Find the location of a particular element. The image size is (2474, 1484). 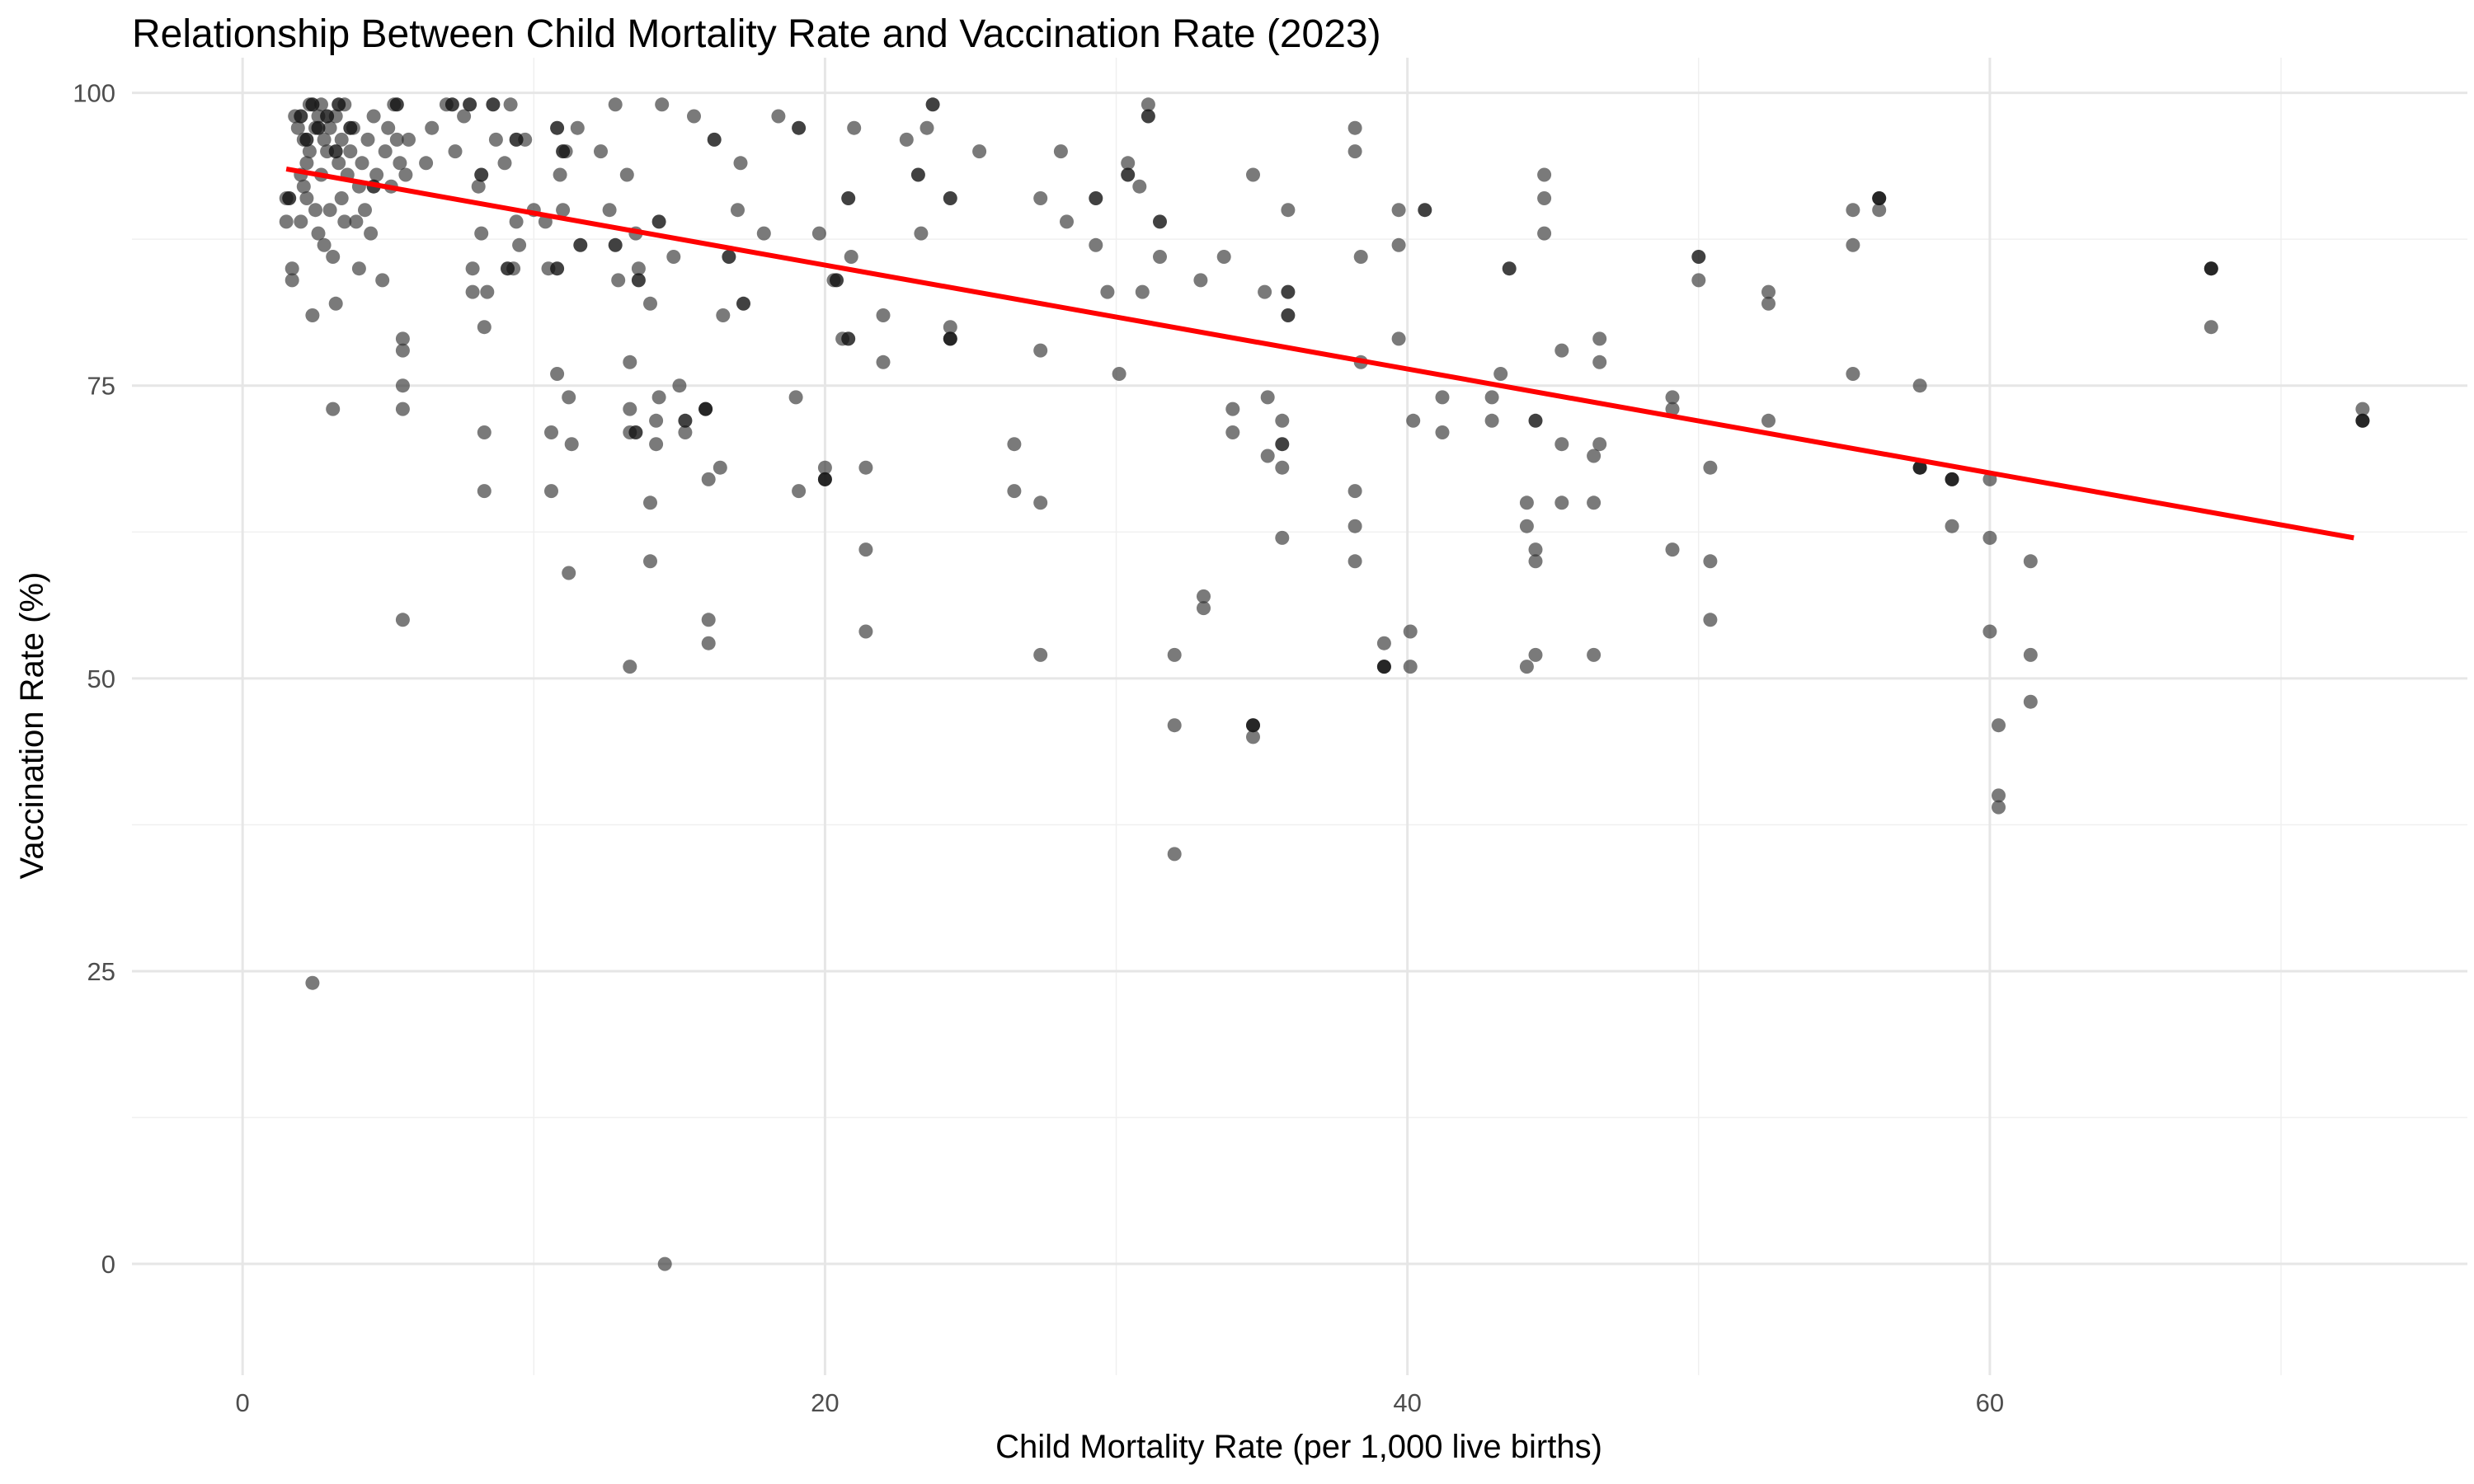

x-tick-label: 40 is located at coordinates (1407, 1402).